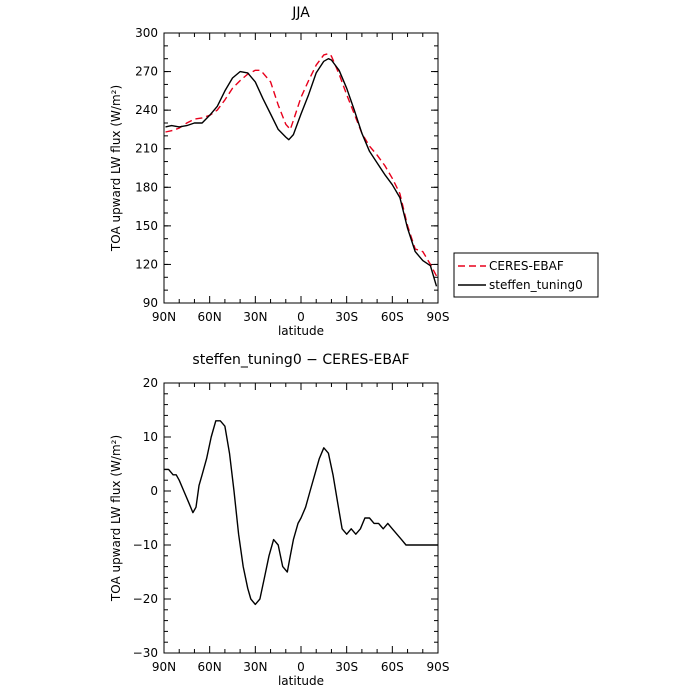 Image resolution: width=700 pixels, height=700 pixels. I want to click on y-tick-label: −20, so click(145, 599).